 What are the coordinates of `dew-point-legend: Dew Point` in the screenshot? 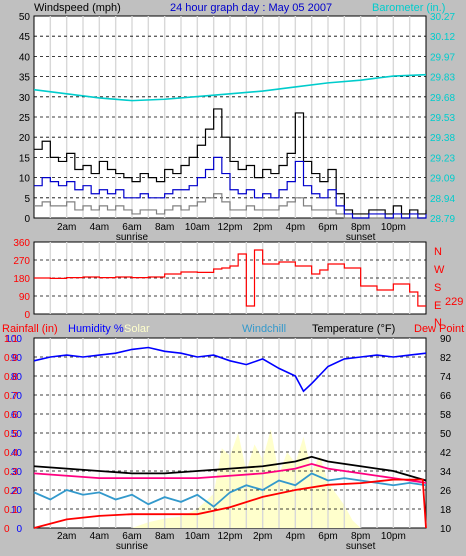 It's located at (439, 329).